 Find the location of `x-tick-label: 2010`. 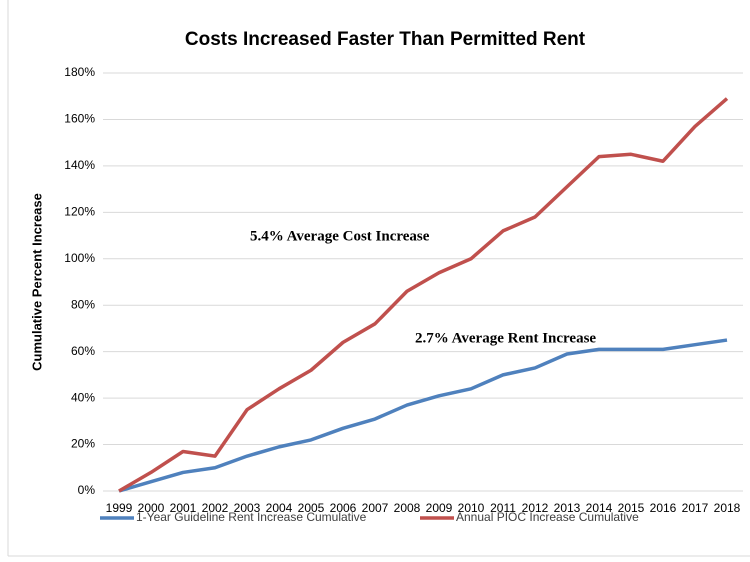

x-tick-label: 2010 is located at coordinates (471, 508).